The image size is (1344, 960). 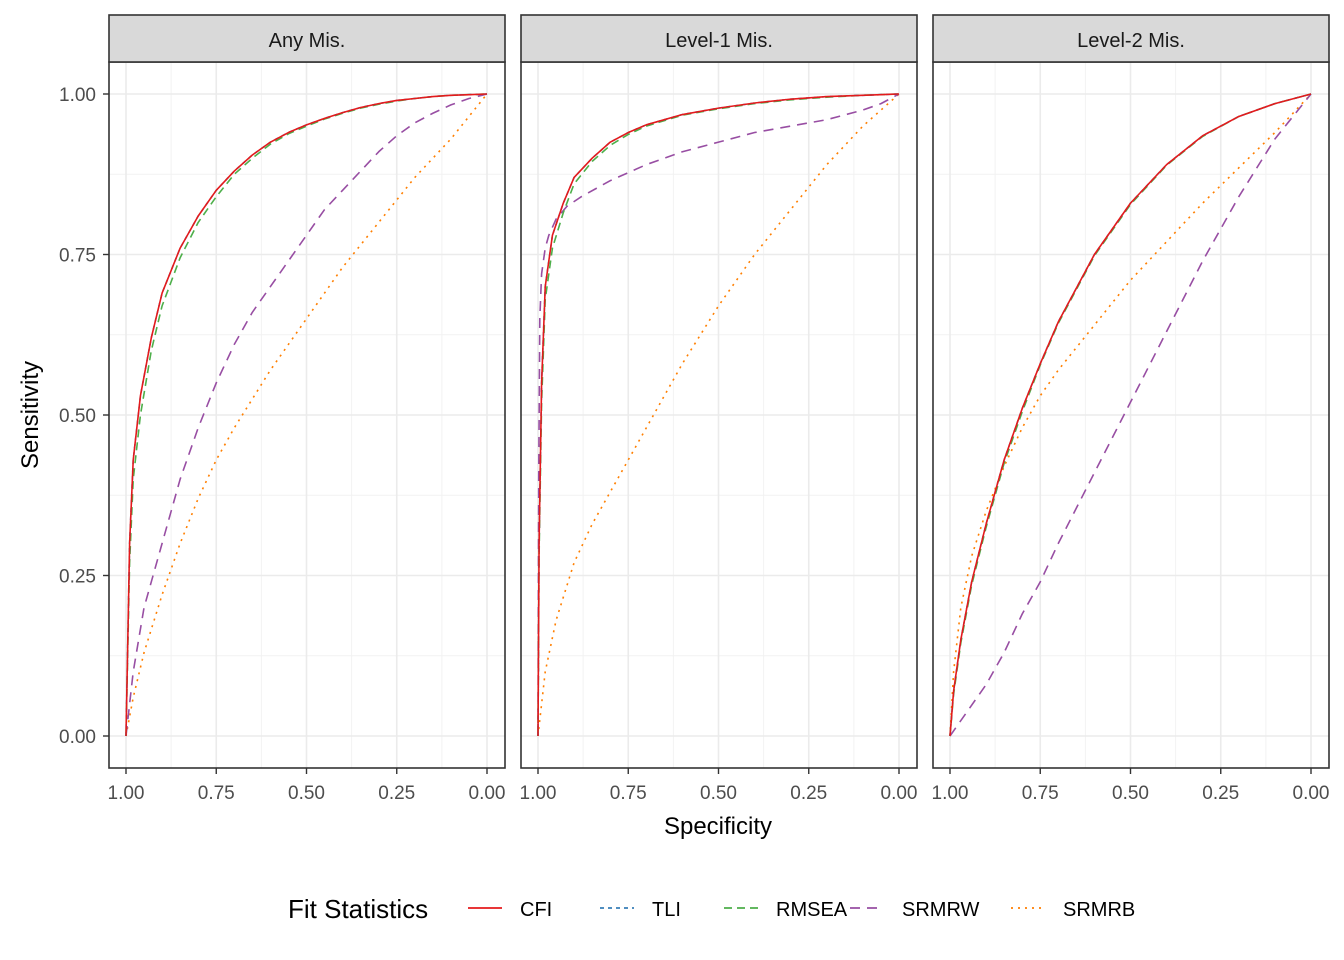 I want to click on y-tick-label: 0.00, so click(x=77, y=737).